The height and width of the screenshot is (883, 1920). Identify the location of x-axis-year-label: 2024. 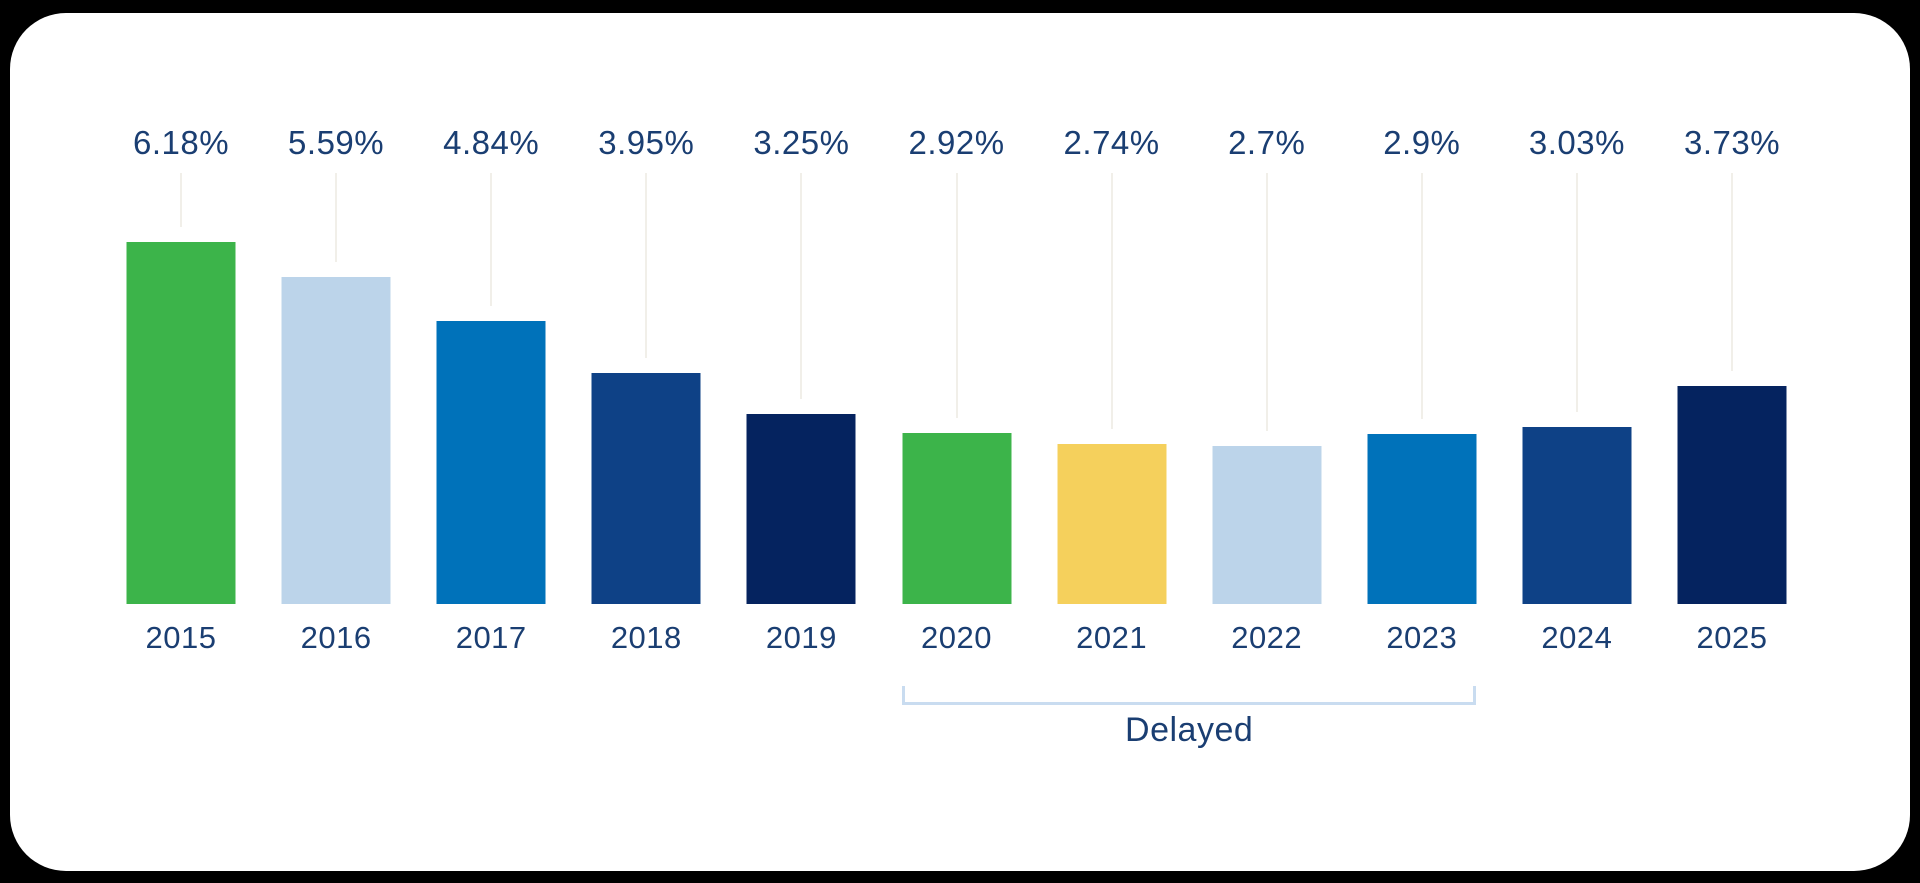
(1577, 637).